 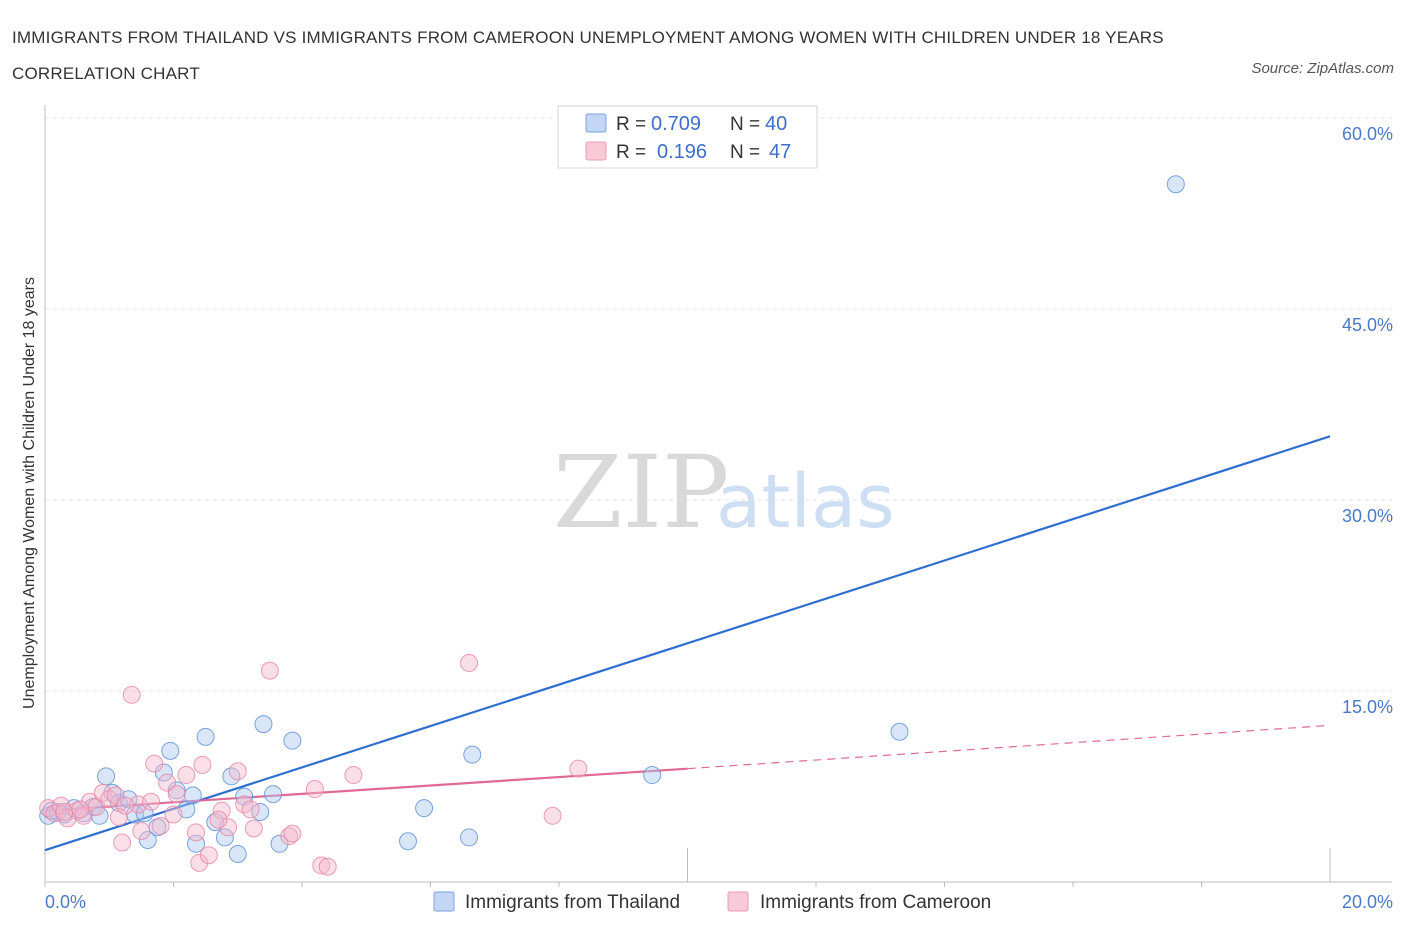 I want to click on legend-thailand-r-value: 0.709, so click(x=676, y=124).